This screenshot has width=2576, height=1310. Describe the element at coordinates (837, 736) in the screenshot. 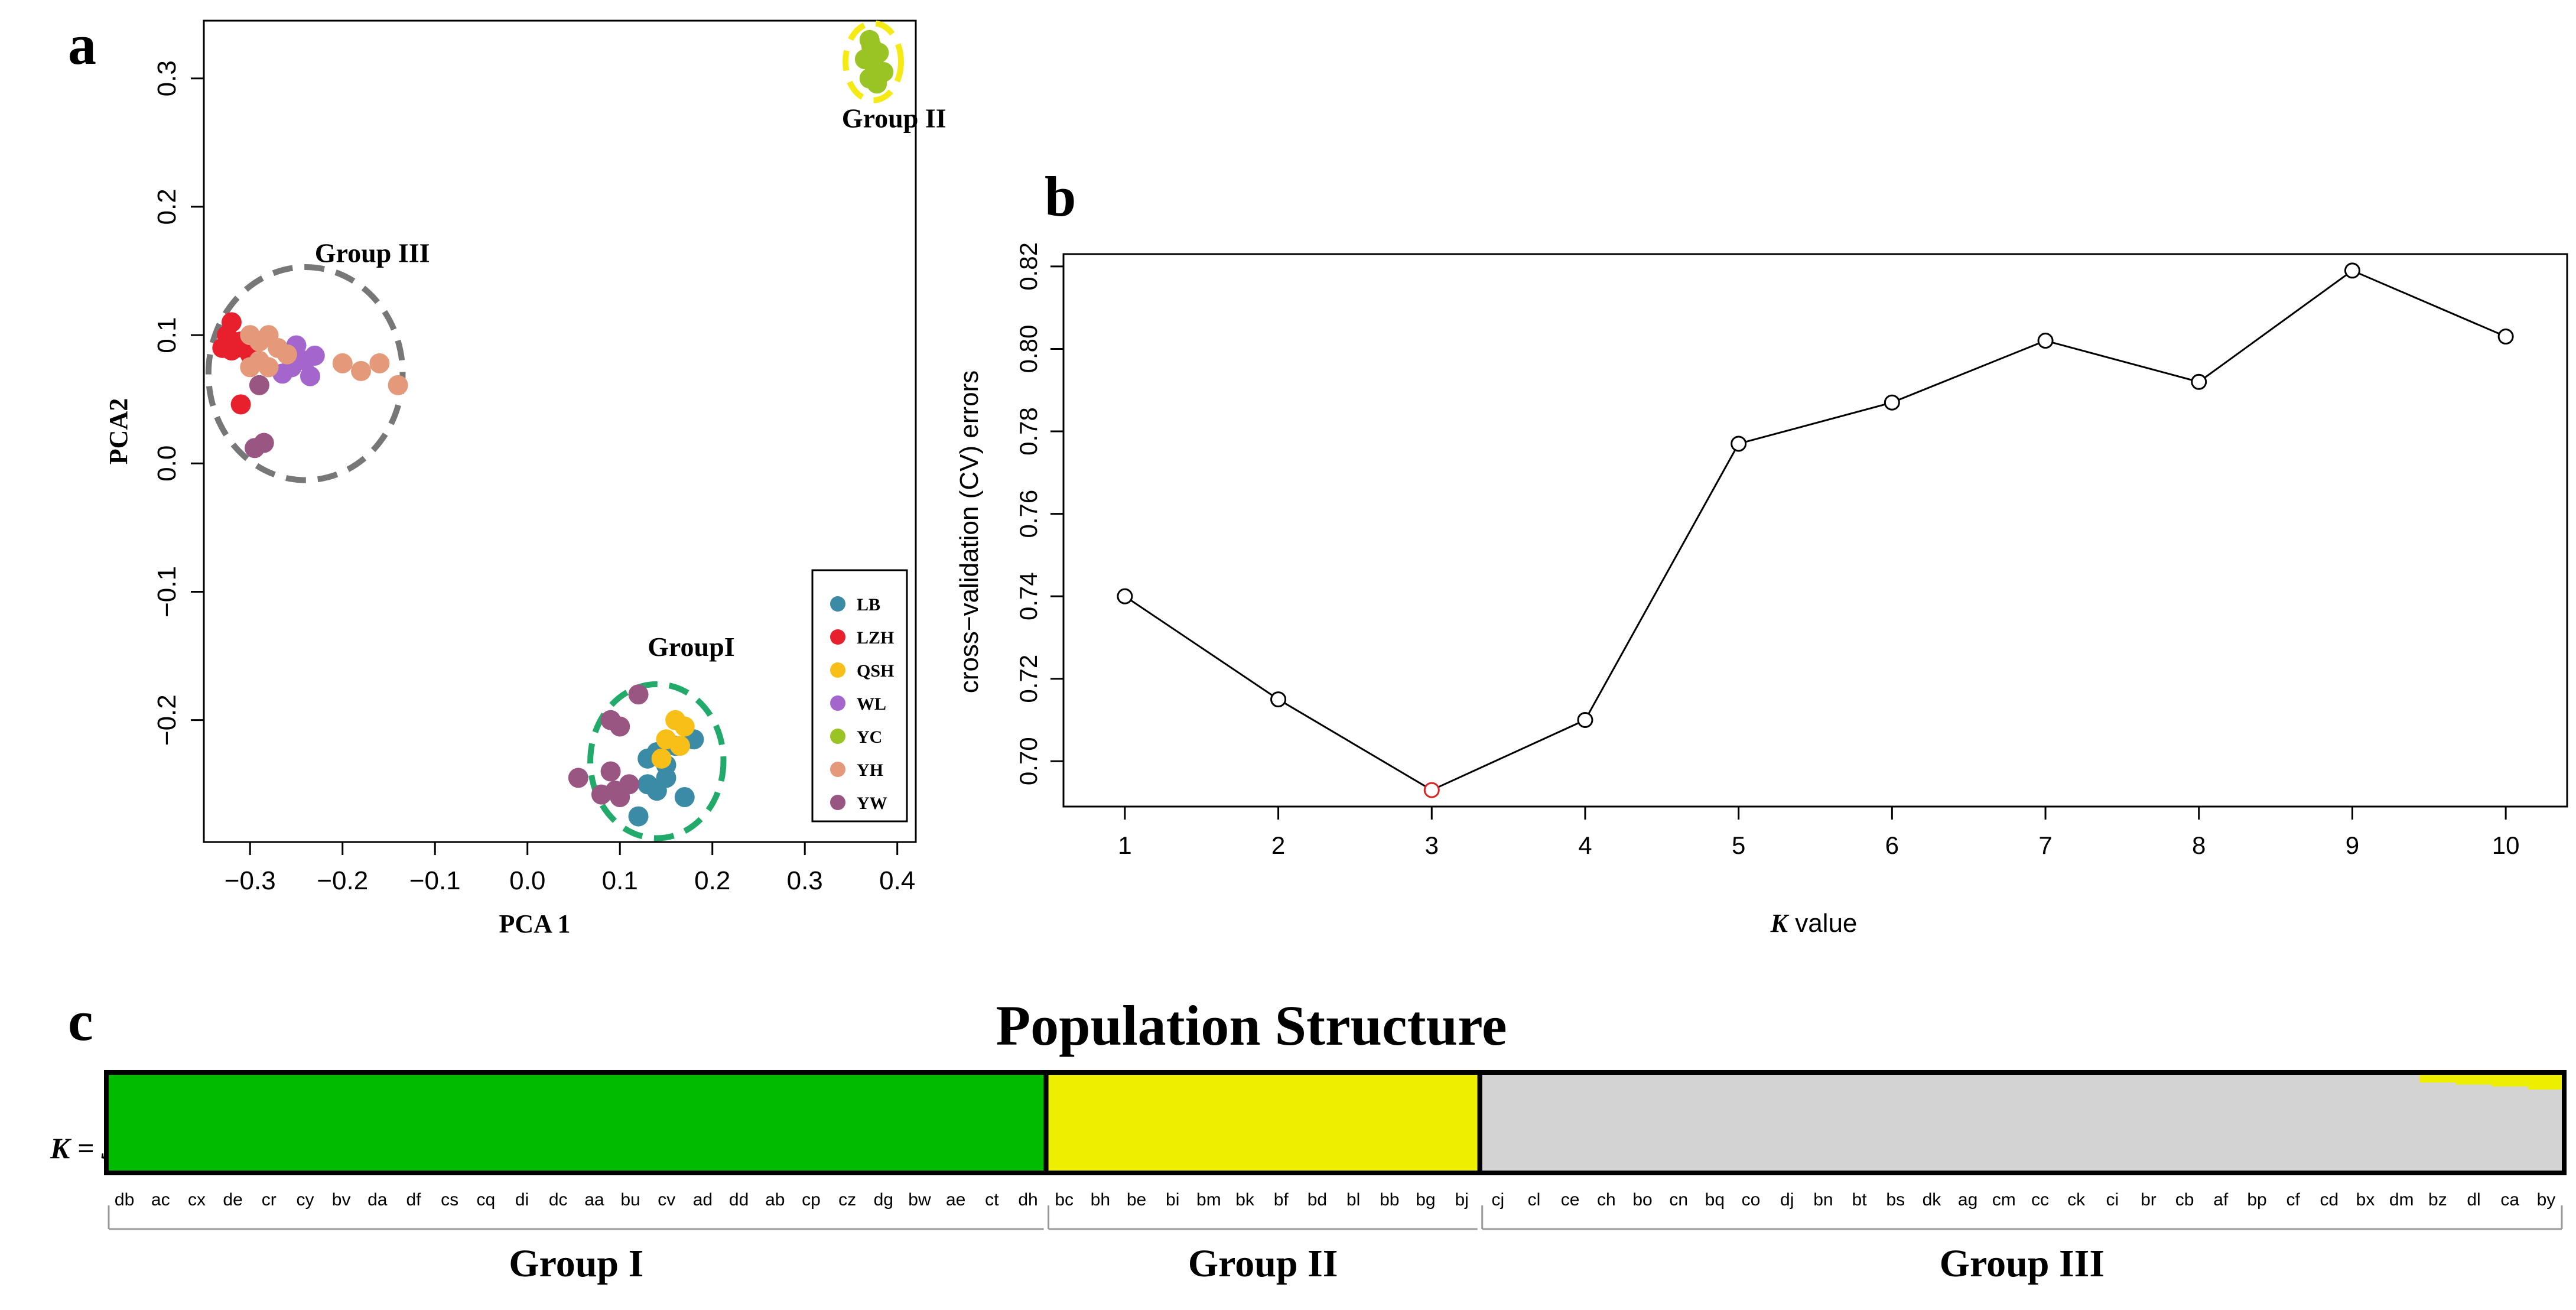

I see `legend-marker-yc` at that location.